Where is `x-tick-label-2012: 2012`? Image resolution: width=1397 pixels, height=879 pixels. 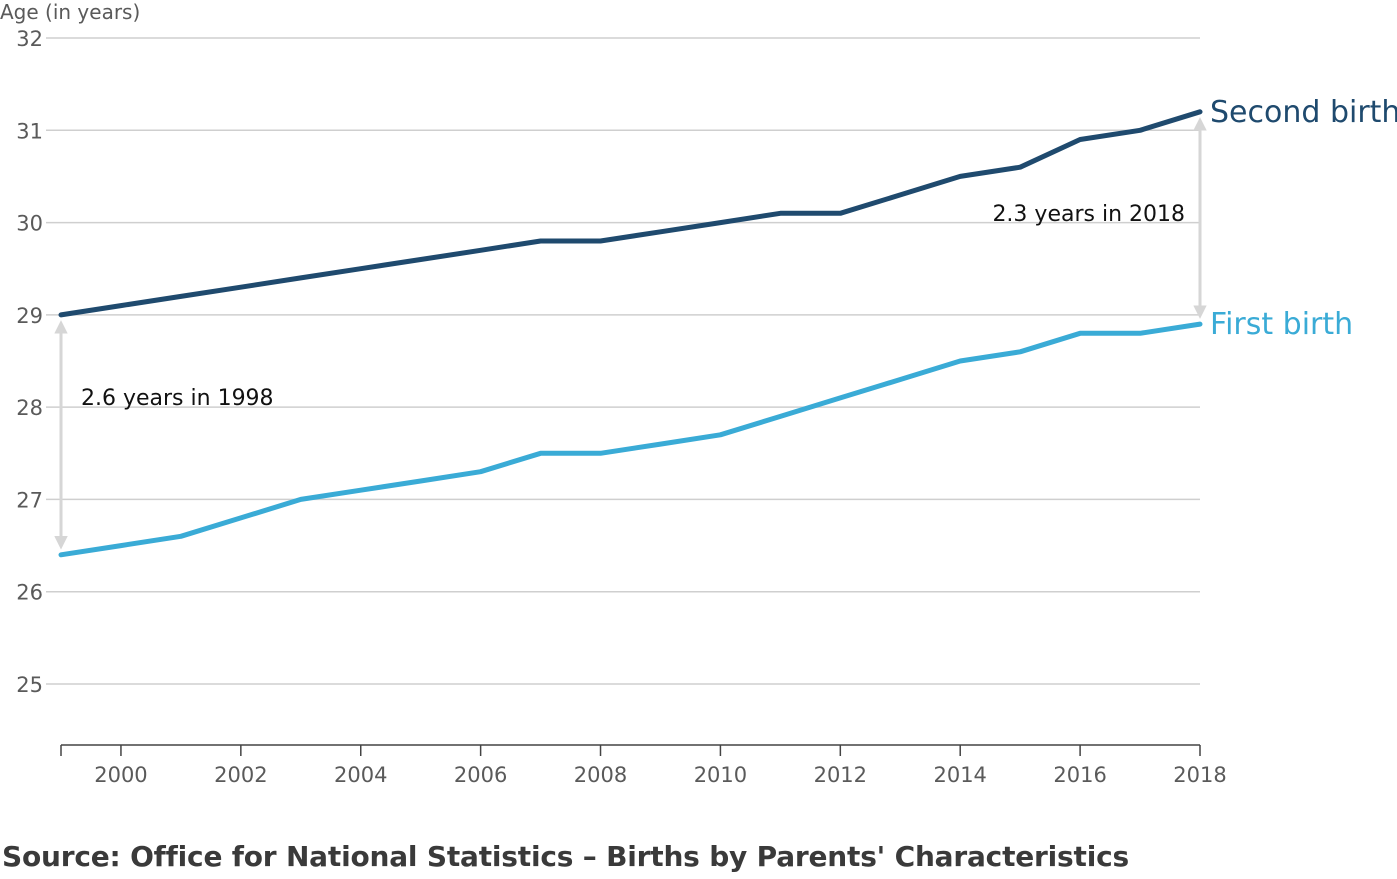 x-tick-label-2012: 2012 is located at coordinates (840, 775).